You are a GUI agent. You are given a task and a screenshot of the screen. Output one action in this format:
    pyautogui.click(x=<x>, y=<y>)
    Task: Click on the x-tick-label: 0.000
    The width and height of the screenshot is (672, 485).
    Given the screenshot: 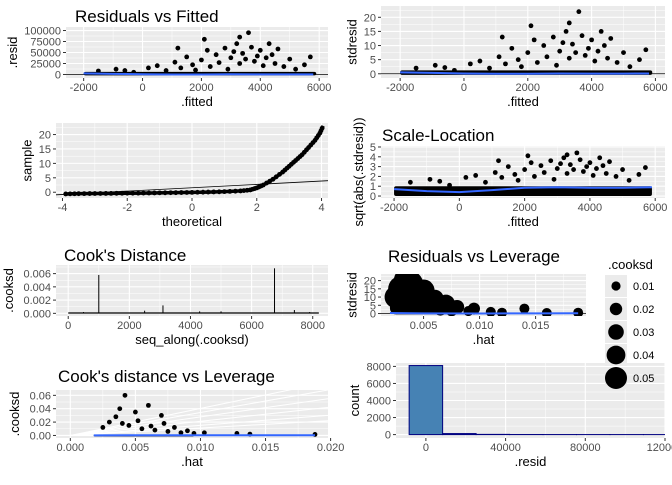 What is the action you would take?
    pyautogui.click(x=71, y=448)
    